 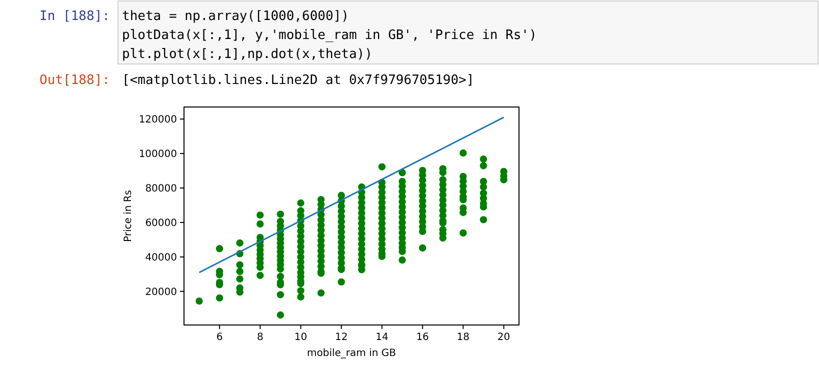 I want to click on x-tick-label: 20, so click(x=503, y=337).